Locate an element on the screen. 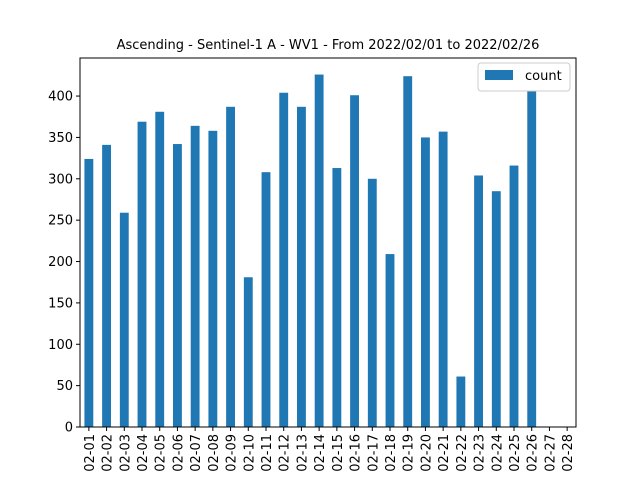  x-tick-label: 02-24 is located at coordinates (497, 453).